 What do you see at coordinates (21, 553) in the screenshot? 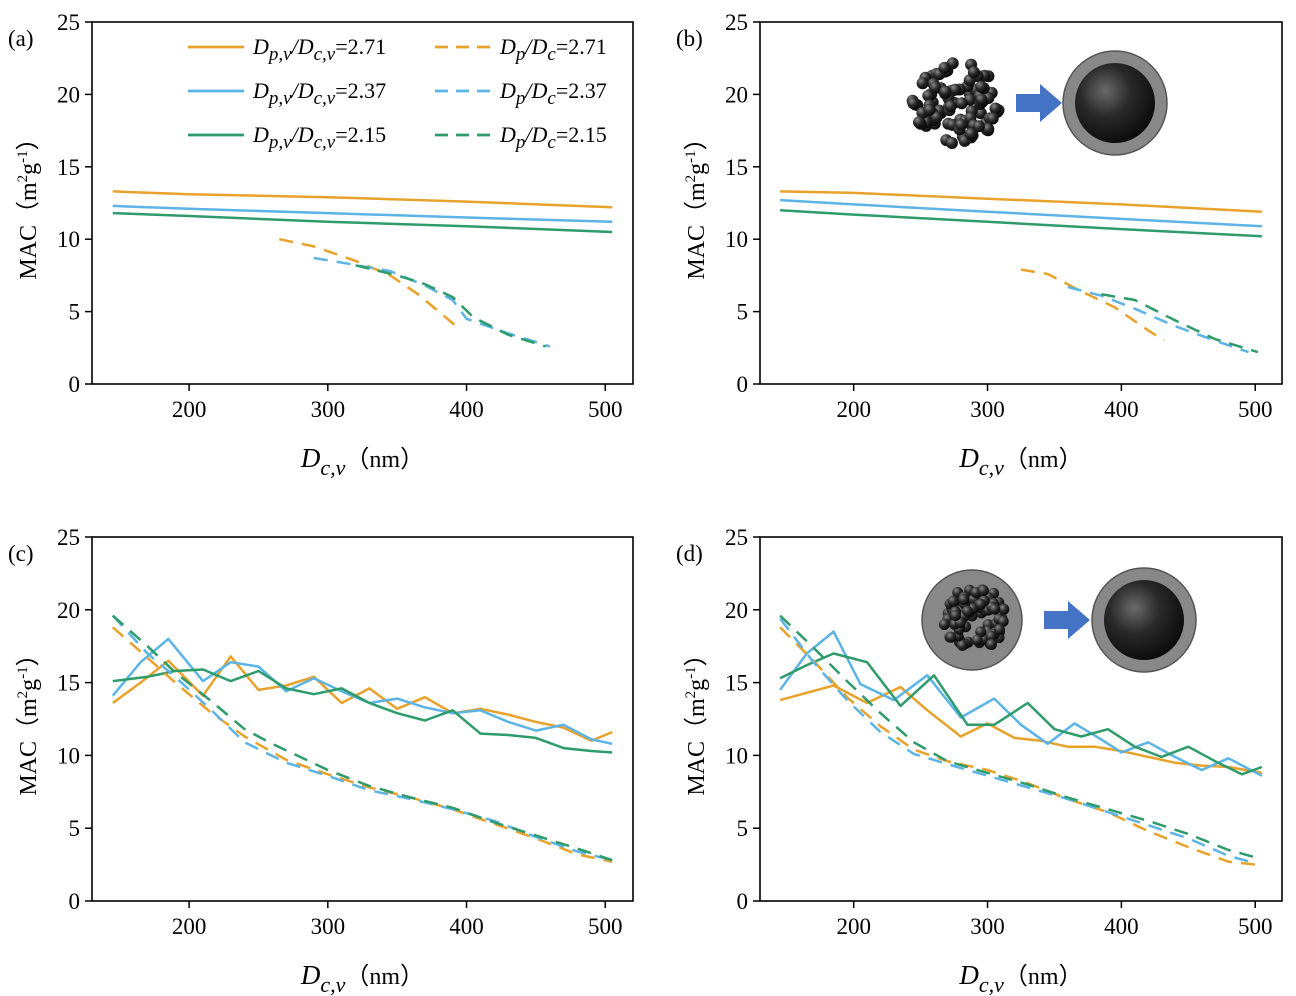
I see `panel-label: (c)` at bounding box center [21, 553].